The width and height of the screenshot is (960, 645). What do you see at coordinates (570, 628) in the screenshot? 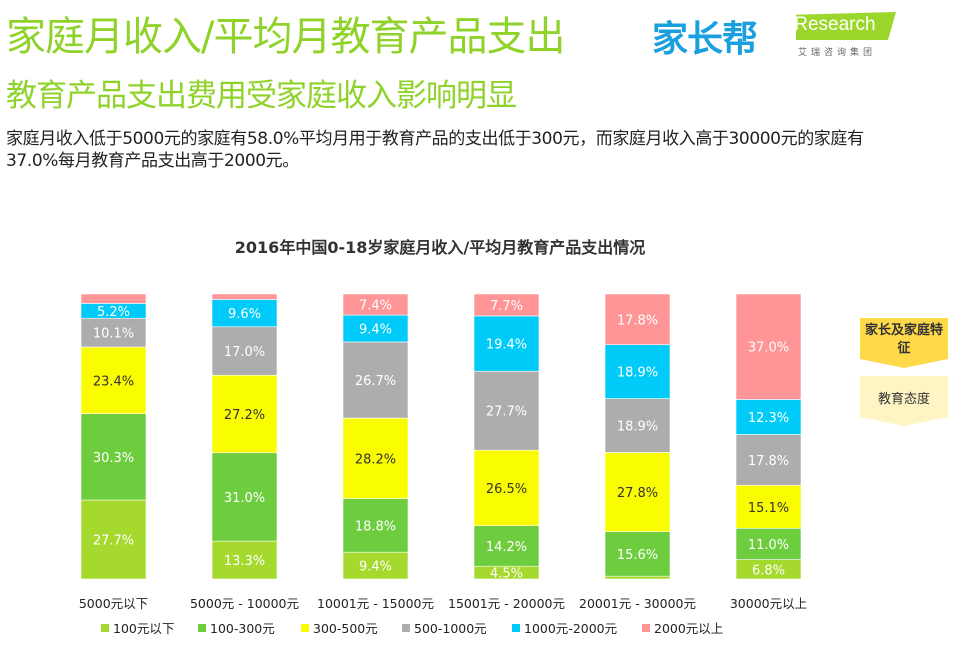
I see `legend-label: 1000元-2000元` at bounding box center [570, 628].